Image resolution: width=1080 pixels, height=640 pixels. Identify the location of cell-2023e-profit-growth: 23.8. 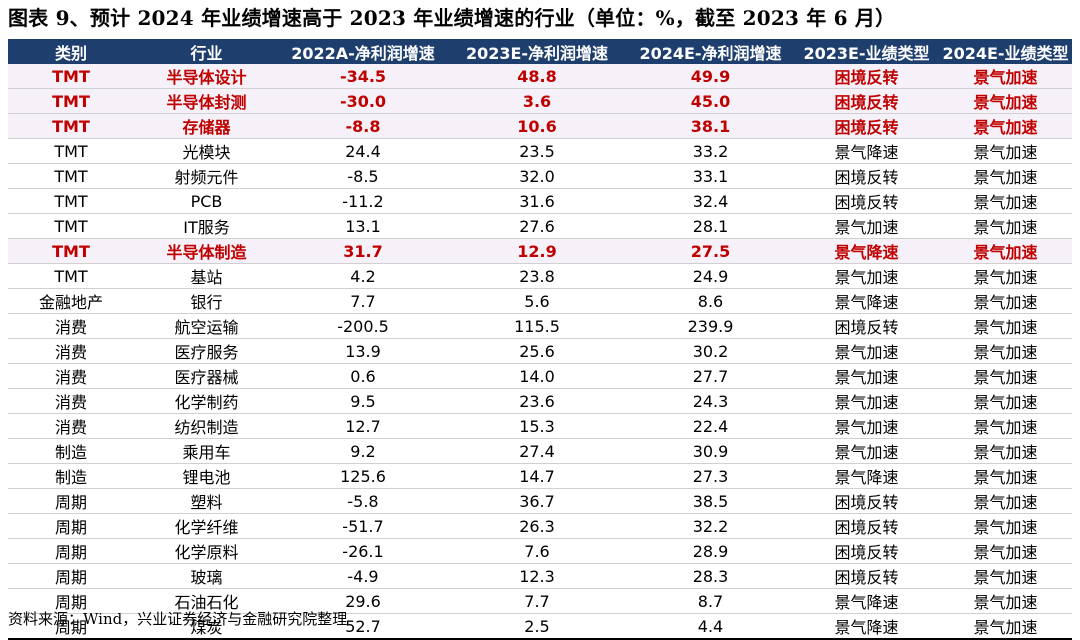
(537, 276).